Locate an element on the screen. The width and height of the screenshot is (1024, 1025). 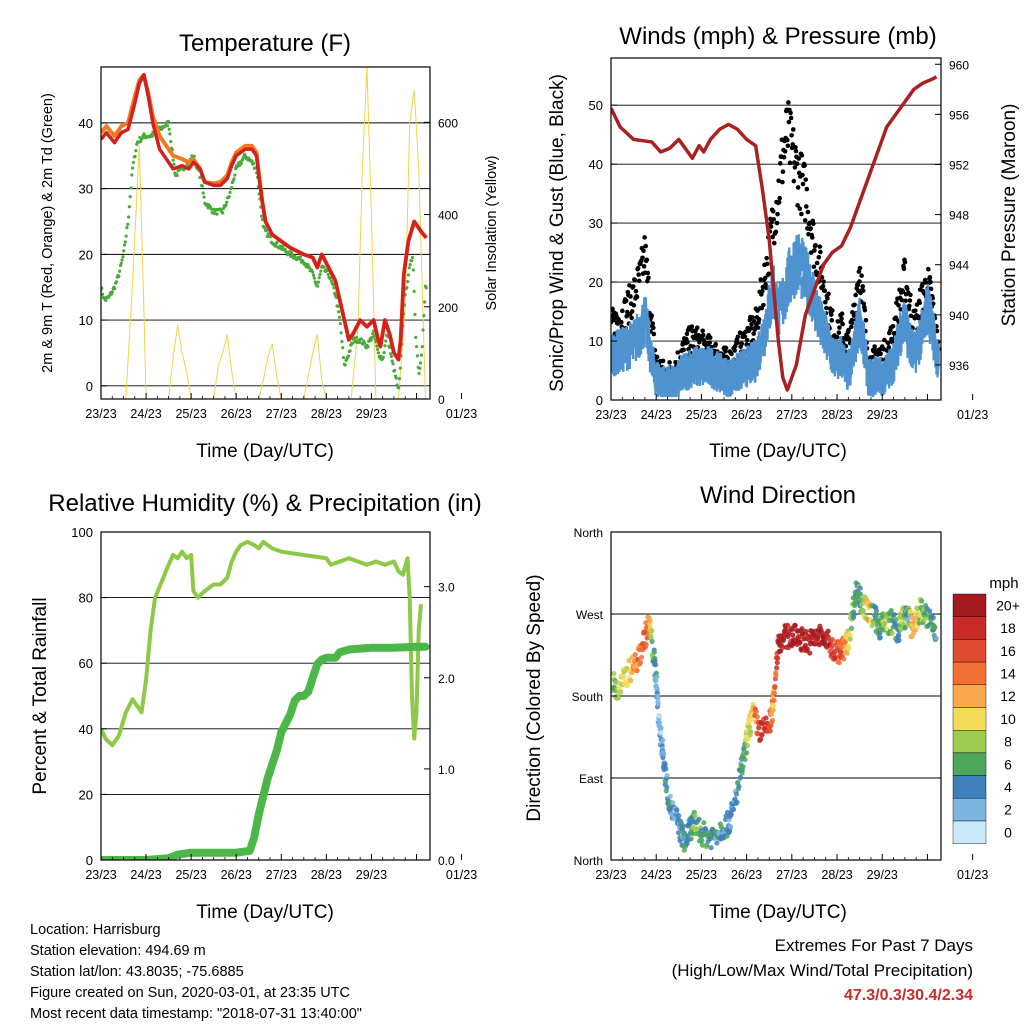
winds-plot-area is located at coordinates (776, 236).